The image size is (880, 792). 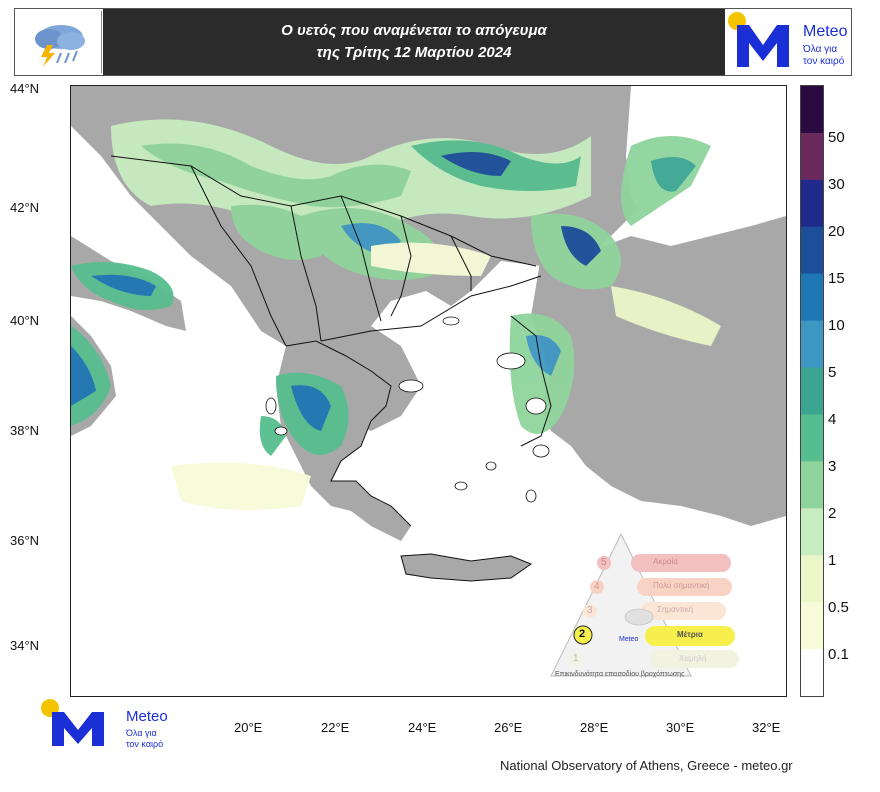 What do you see at coordinates (788, 42) in the screenshot?
I see `meteo-logo: Meteo Όλα για τον καιρό` at bounding box center [788, 42].